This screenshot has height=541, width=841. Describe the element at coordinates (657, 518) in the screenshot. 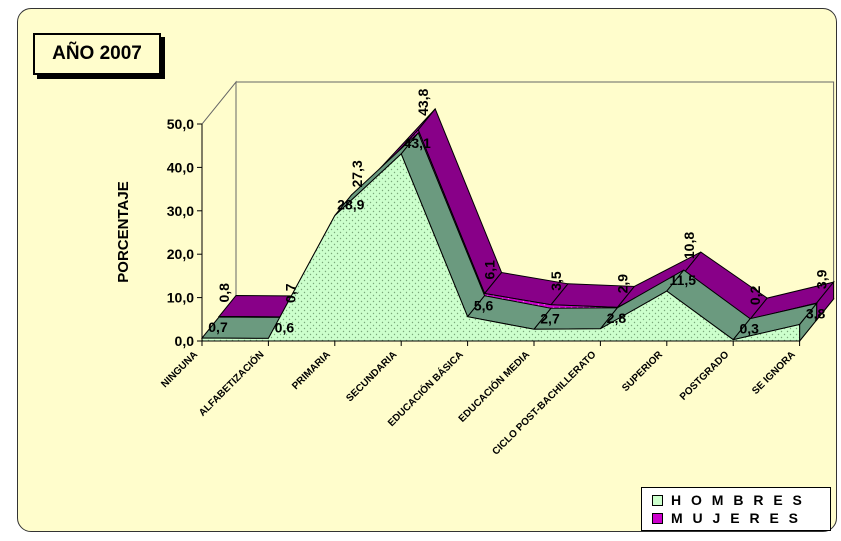

I see `legend-swatch-mujeres` at that location.